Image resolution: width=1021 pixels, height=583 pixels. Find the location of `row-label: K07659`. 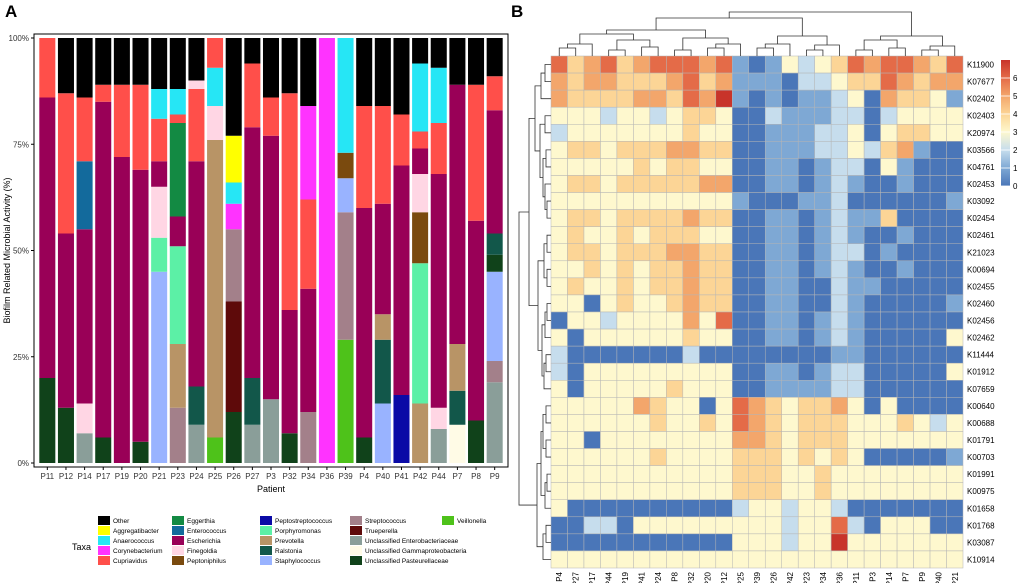

row-label: K07659 is located at coordinates (981, 389).